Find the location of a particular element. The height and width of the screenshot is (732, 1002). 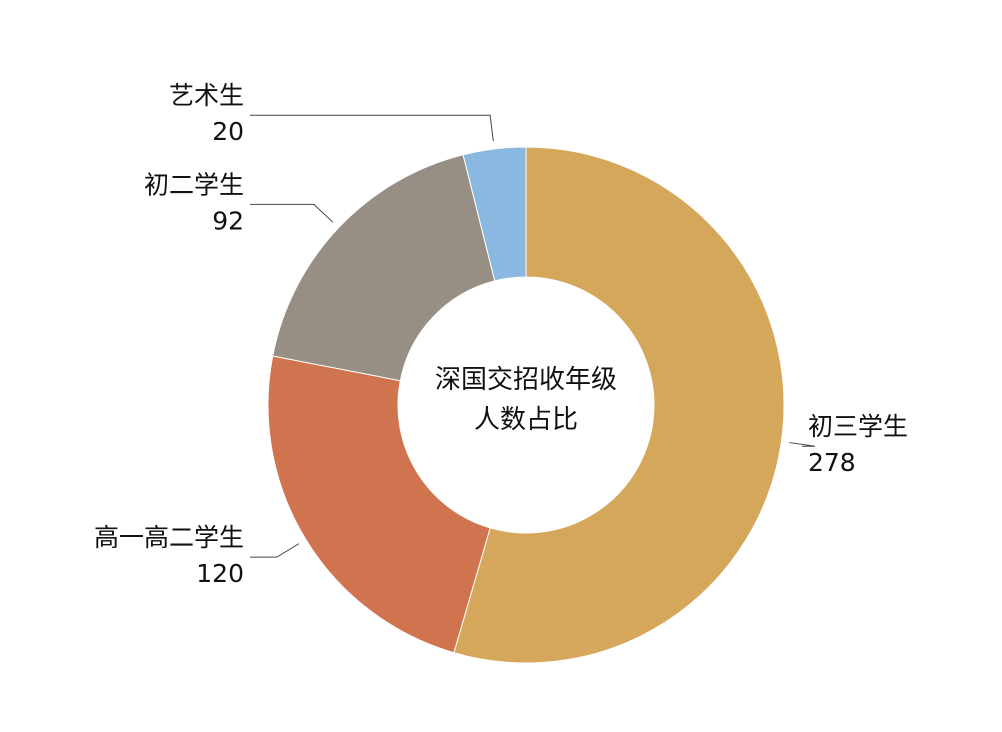

slice-label: 初三学生 is located at coordinates (858, 426).